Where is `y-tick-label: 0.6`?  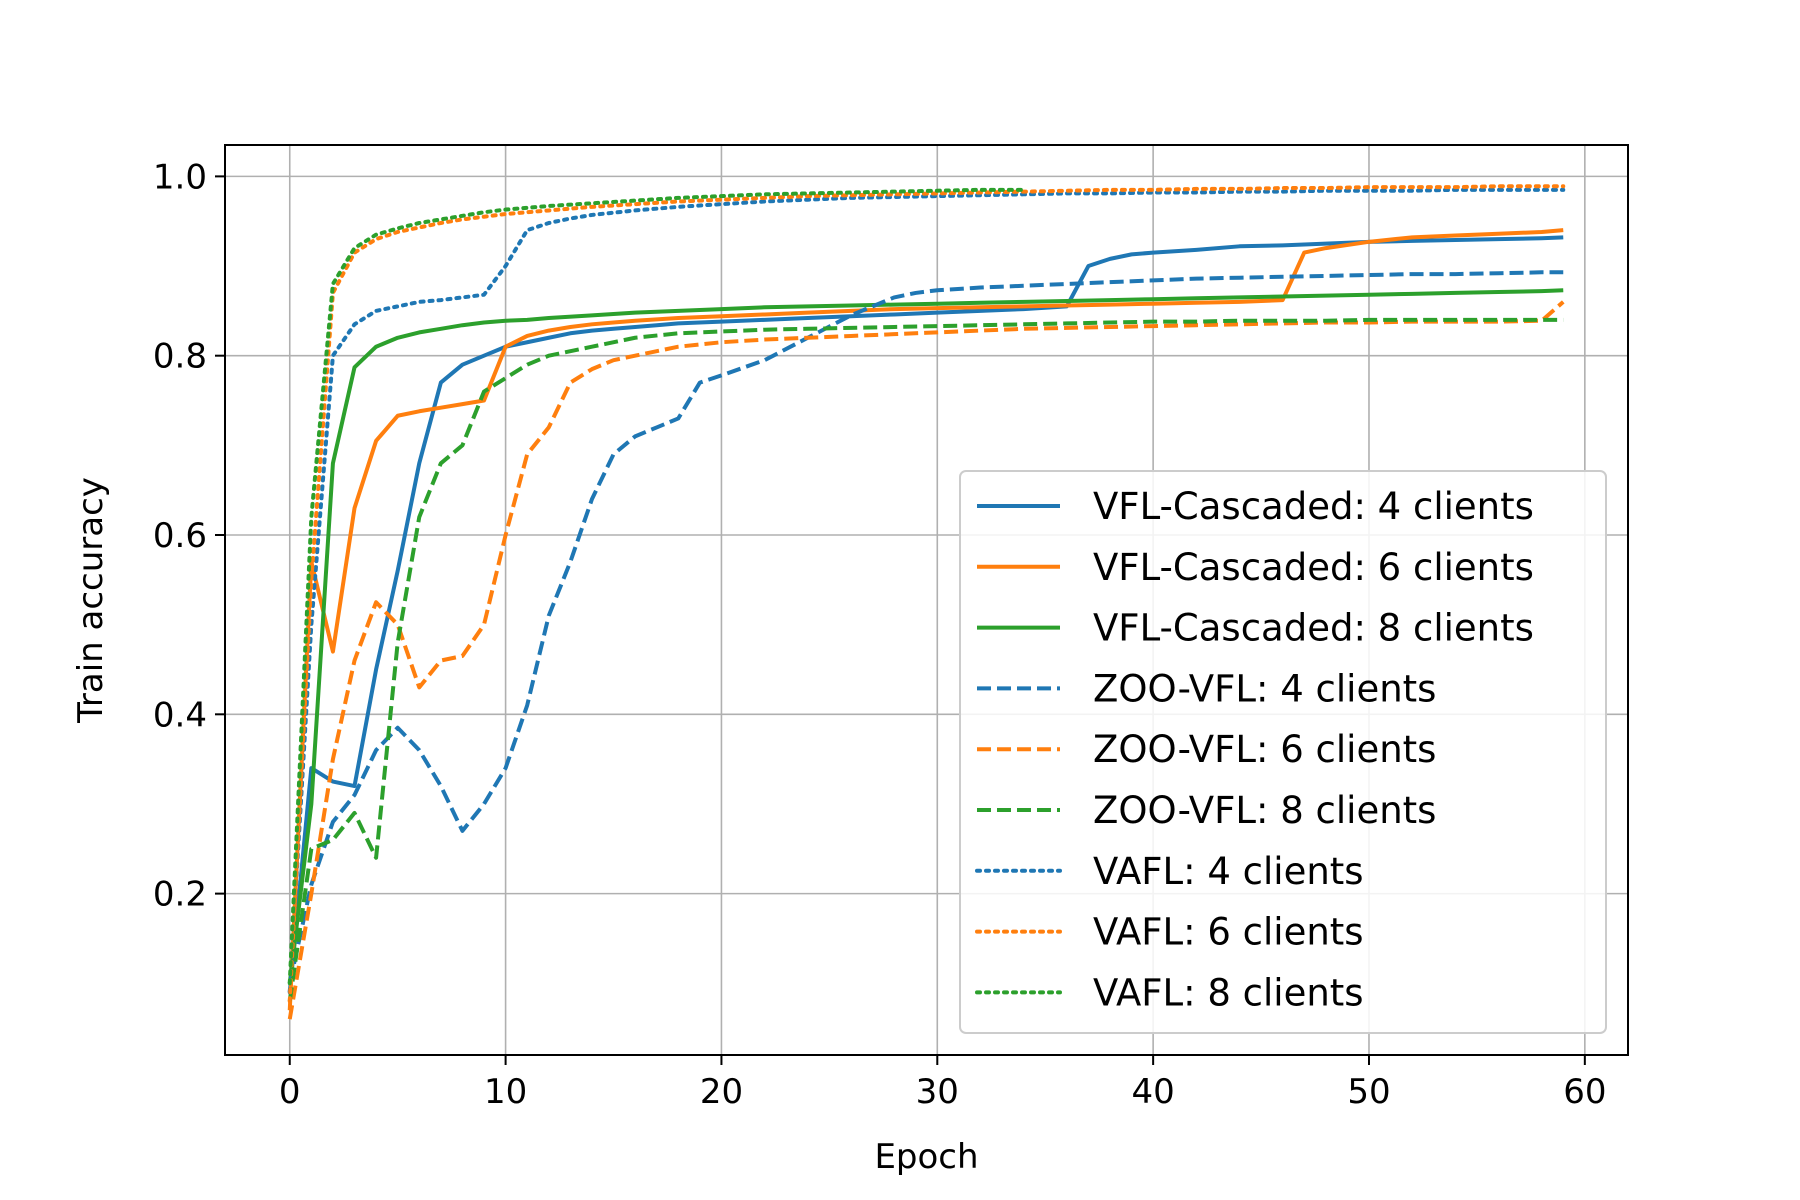
y-tick-label: 0.6 is located at coordinates (180, 536).